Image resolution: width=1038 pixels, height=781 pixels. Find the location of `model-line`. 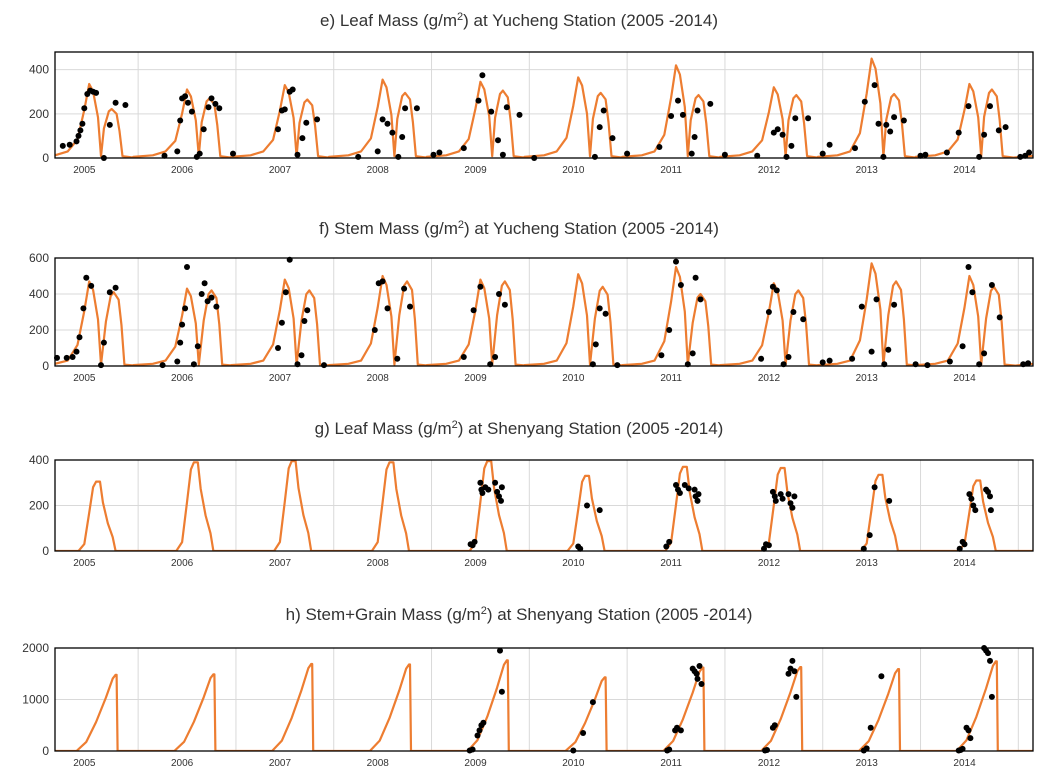

model-line is located at coordinates (544, 705).